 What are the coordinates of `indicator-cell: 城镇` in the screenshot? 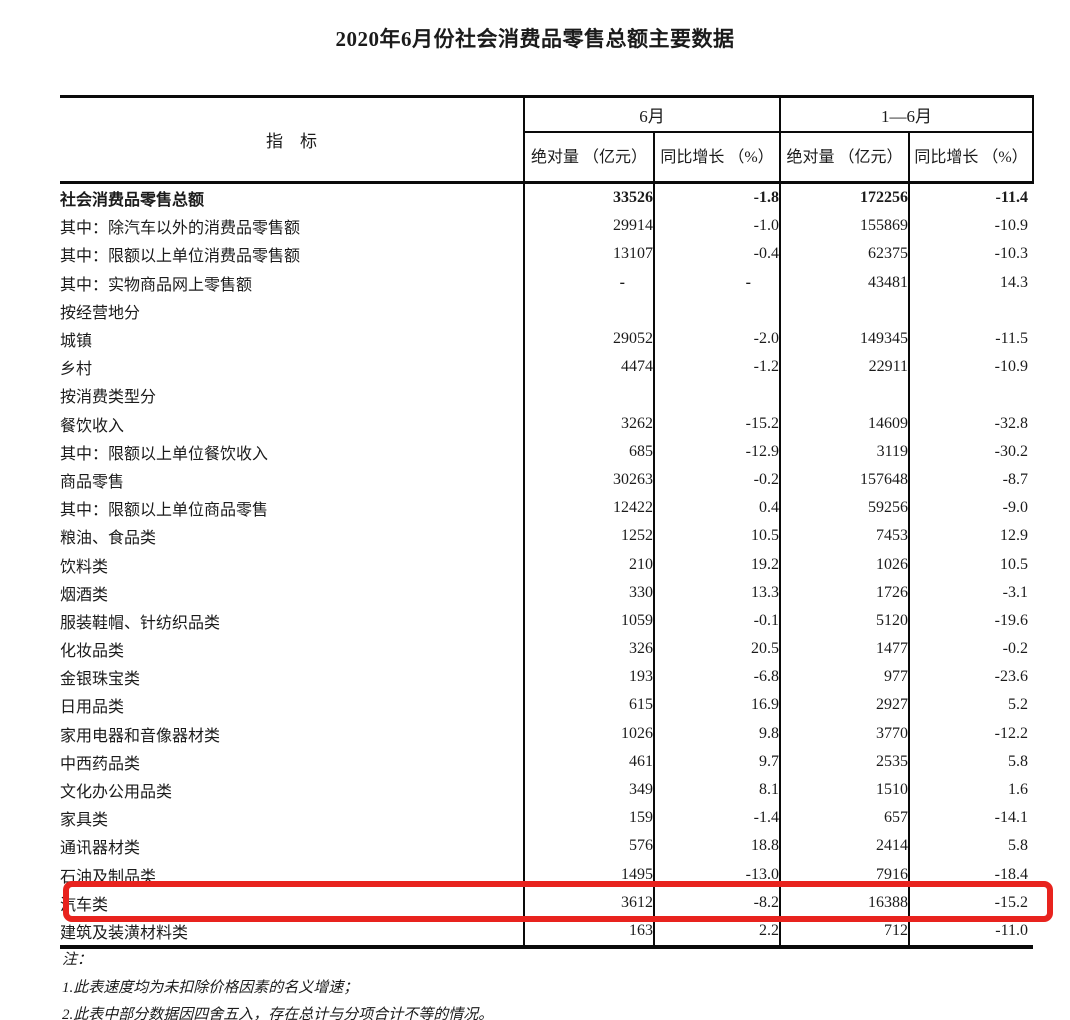 It's located at (292, 339).